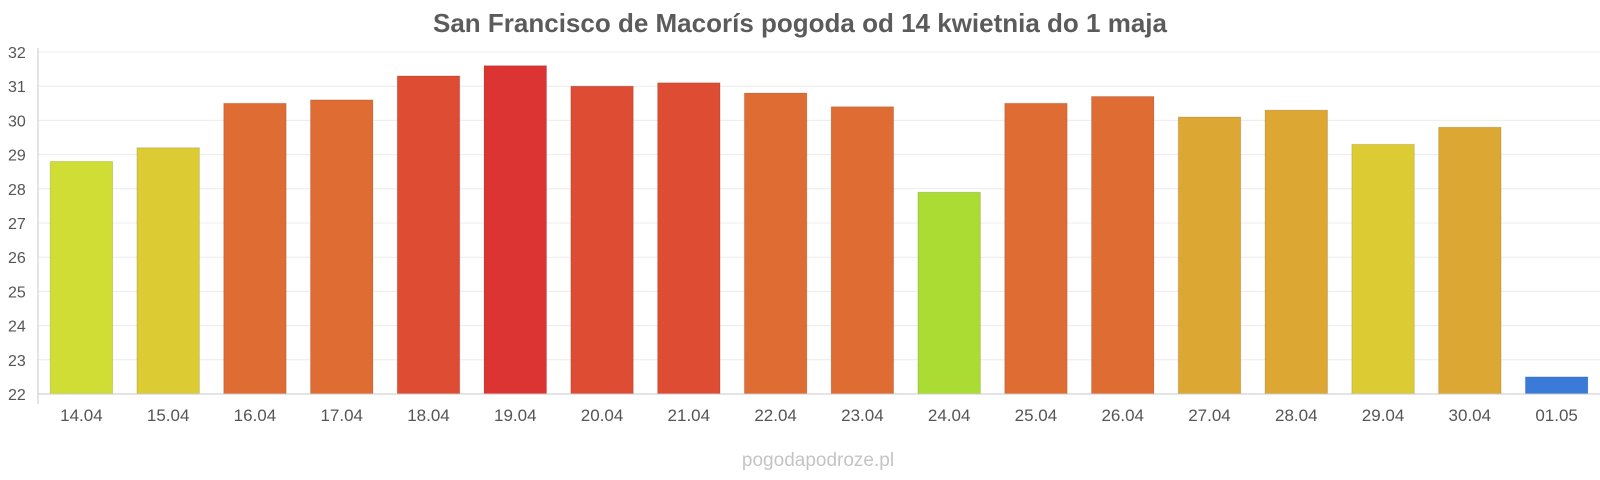 Image resolution: width=1600 pixels, height=480 pixels. Describe the element at coordinates (17, 327) in the screenshot. I see `y-tick-label: 24` at that location.